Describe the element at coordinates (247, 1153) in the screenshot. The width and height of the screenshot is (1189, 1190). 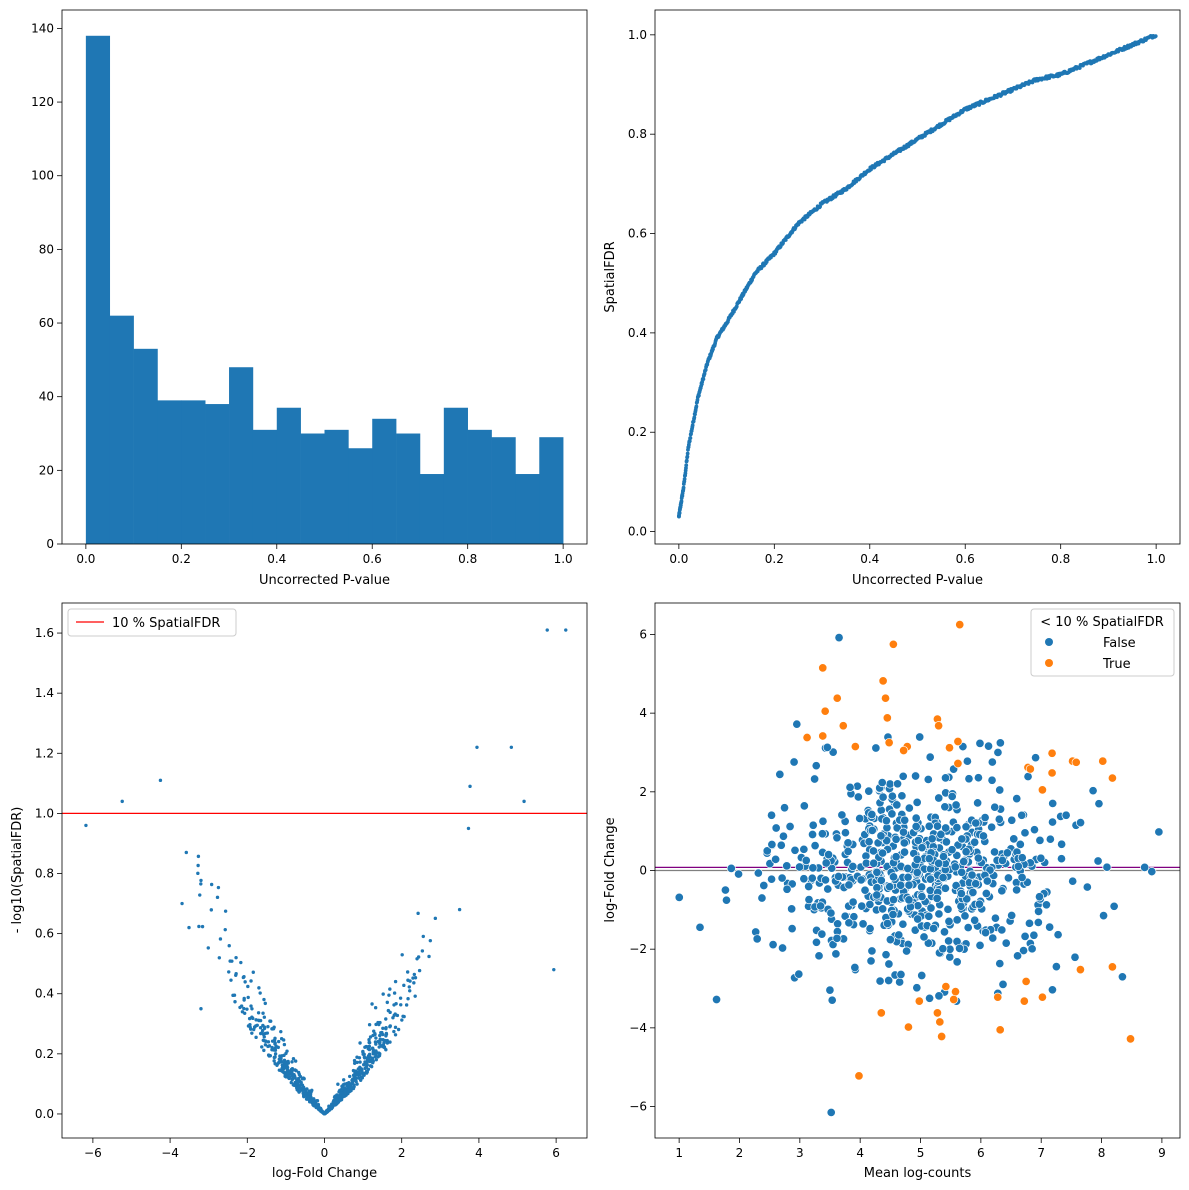
I see `volcano-xtick-label: −2` at that location.